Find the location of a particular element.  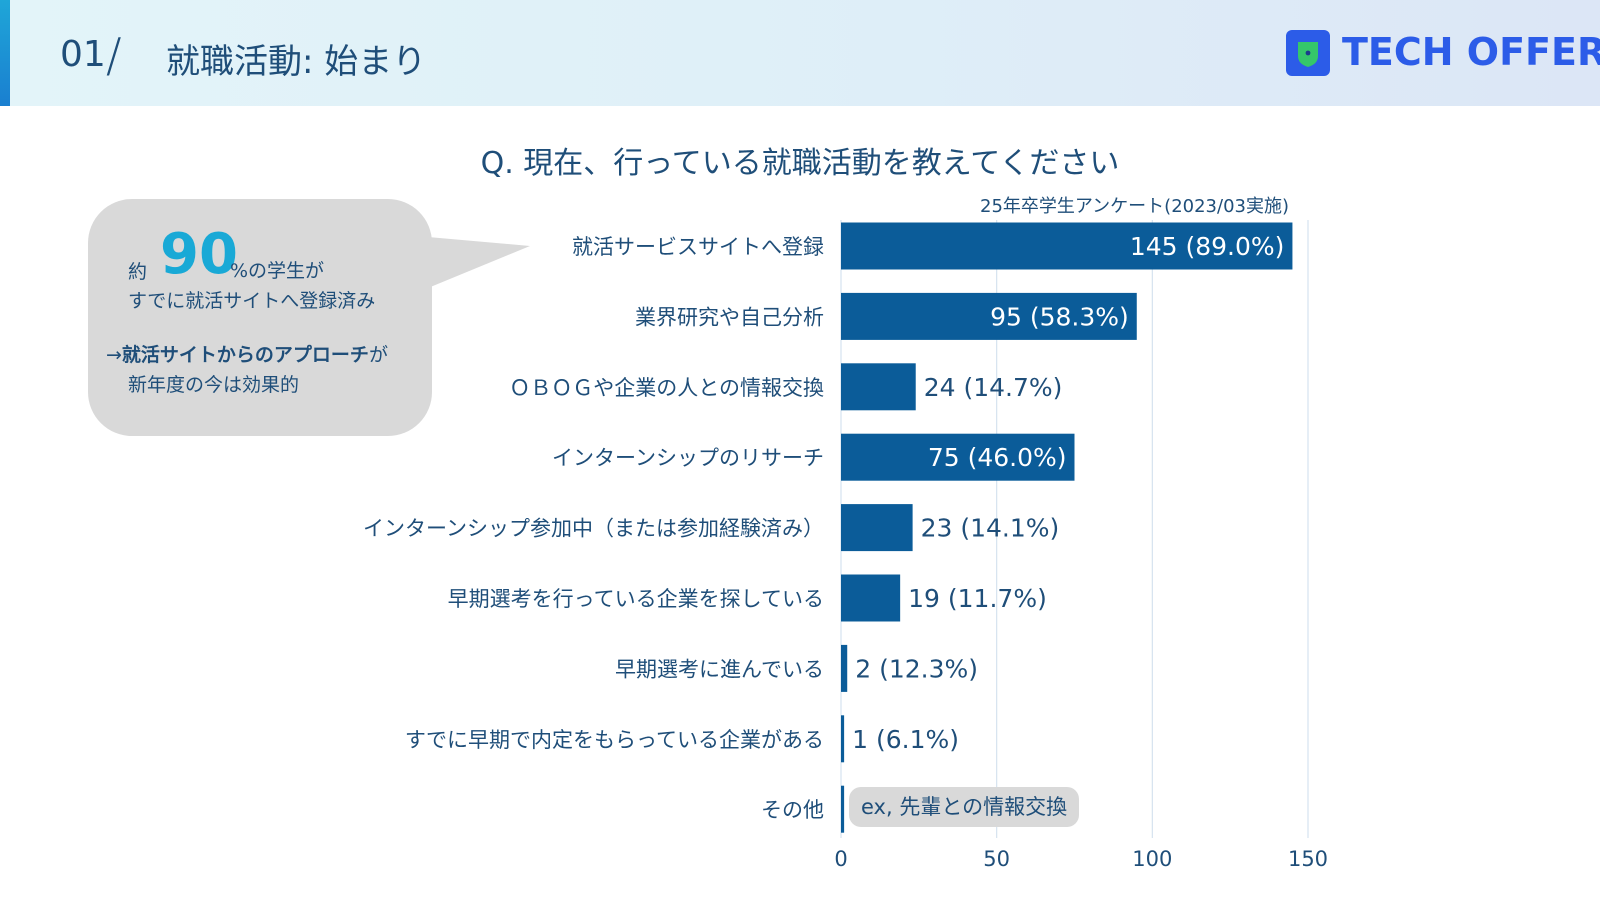

shield-icon is located at coordinates (1308, 54).